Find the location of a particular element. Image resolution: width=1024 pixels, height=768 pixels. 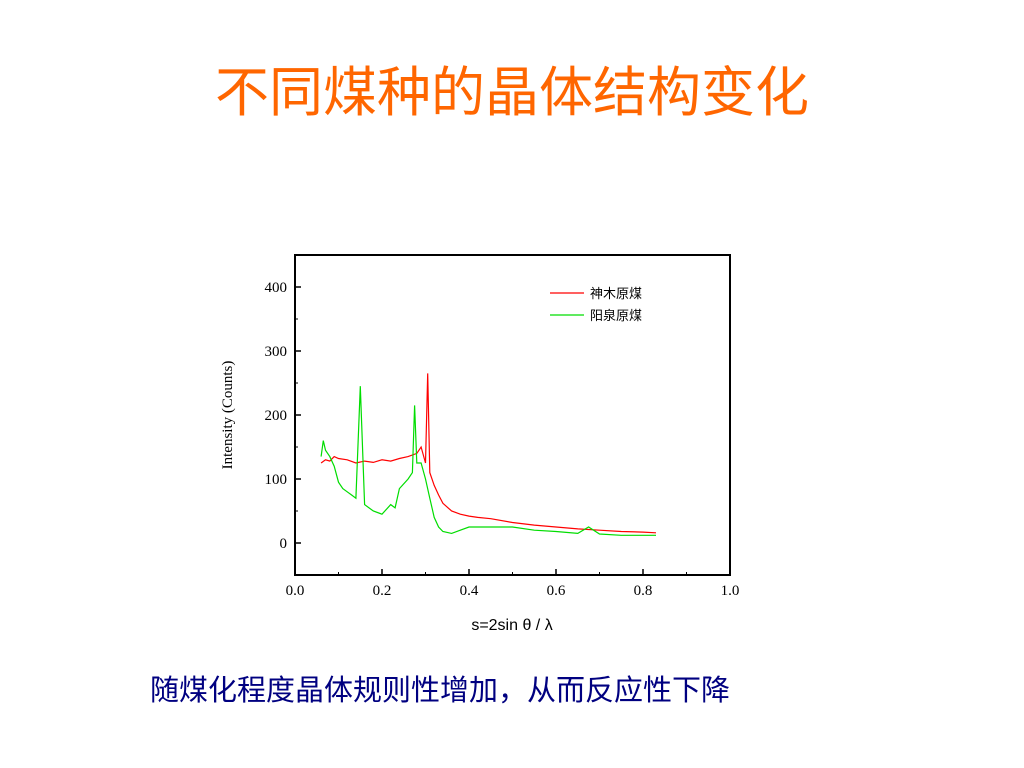

legend-label-2: 阳泉原煤 is located at coordinates (616, 316).